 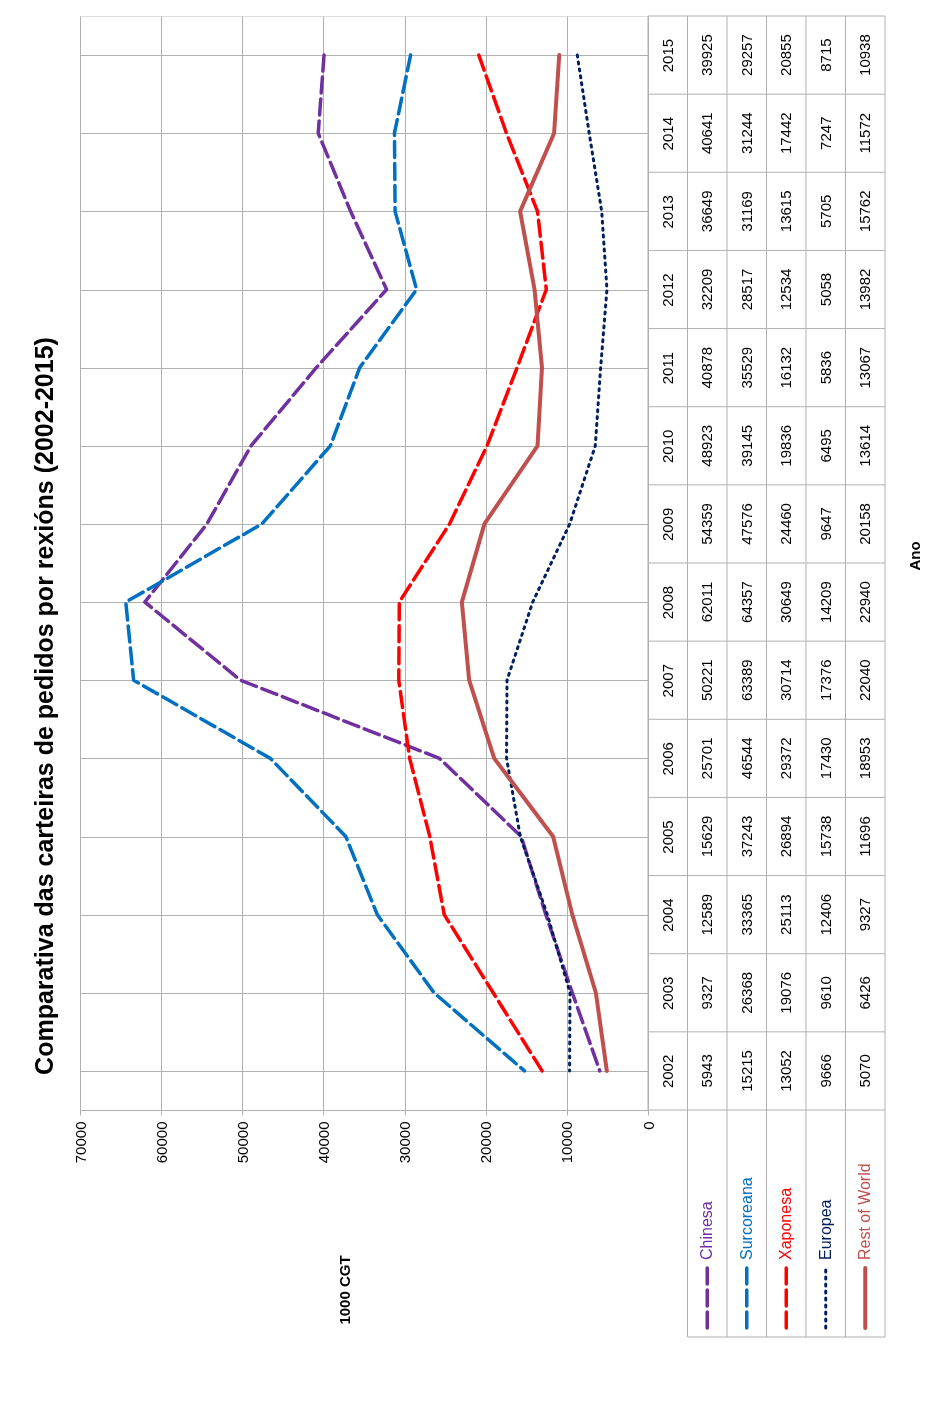 What do you see at coordinates (746, 1218) in the screenshot?
I see `text: Surcoreana` at bounding box center [746, 1218].